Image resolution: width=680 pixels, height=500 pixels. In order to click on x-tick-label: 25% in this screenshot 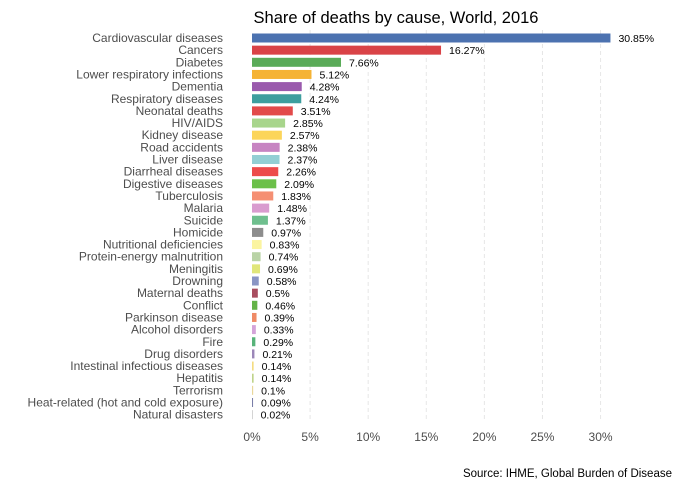, I will do `click(542, 437)`.